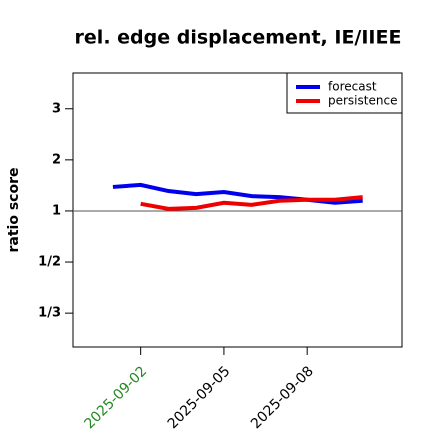 Image resolution: width=440 pixels, height=444 pixels. Describe the element at coordinates (199, 397) in the screenshot. I see `x-tick-label: 2025-09-05` at that location.